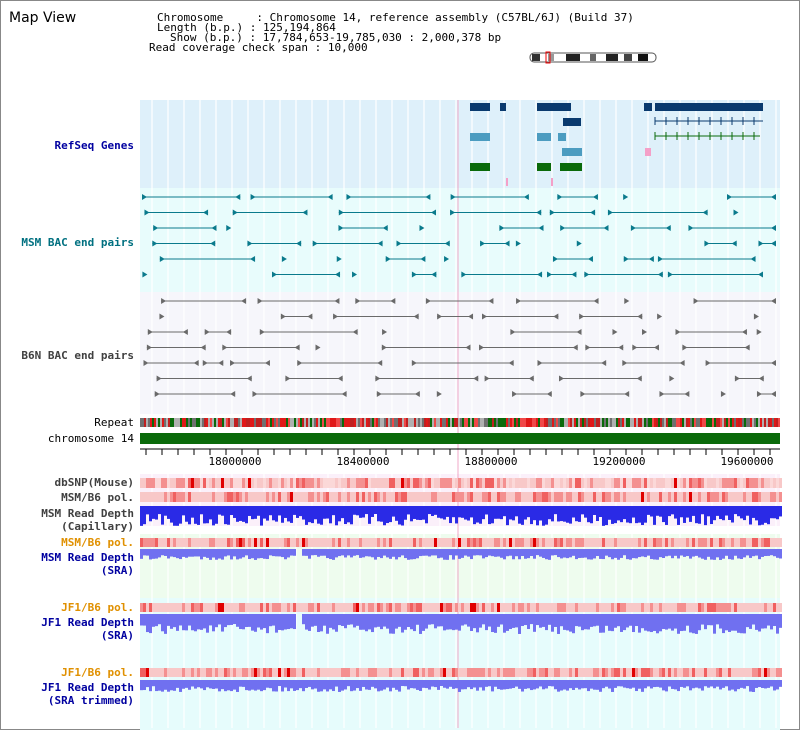 The height and width of the screenshot is (730, 800). I want to click on refseq-track-label: RefSeq Genes, so click(94, 145).